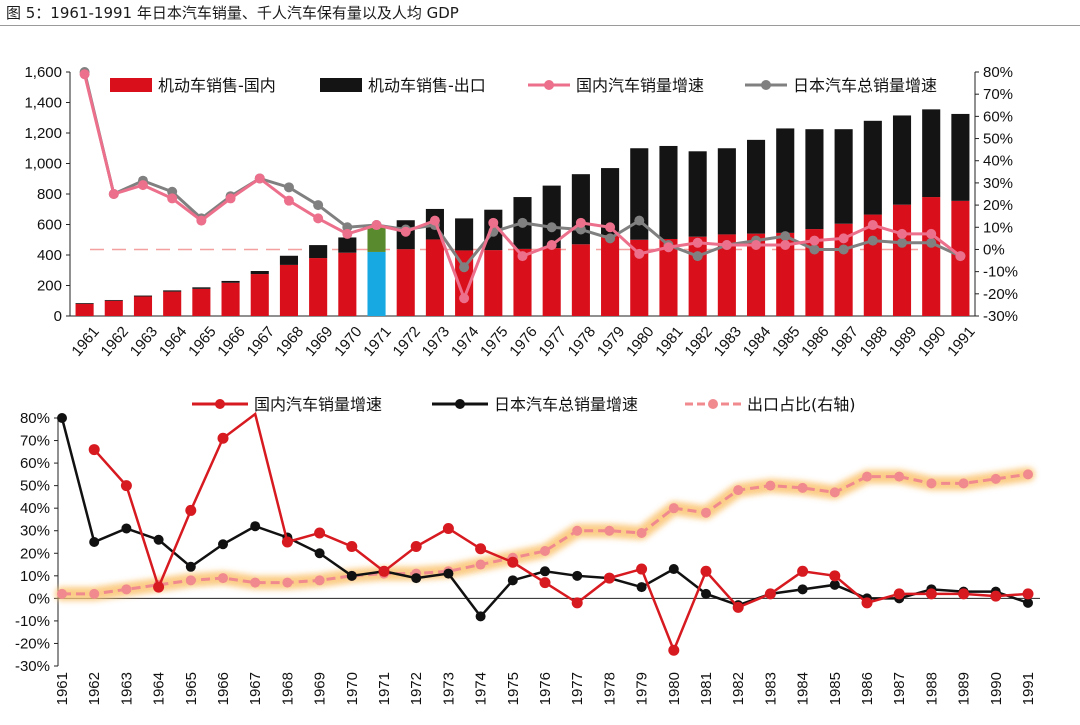  I want to click on point-domestic-growth-1975, so click(493, 222).